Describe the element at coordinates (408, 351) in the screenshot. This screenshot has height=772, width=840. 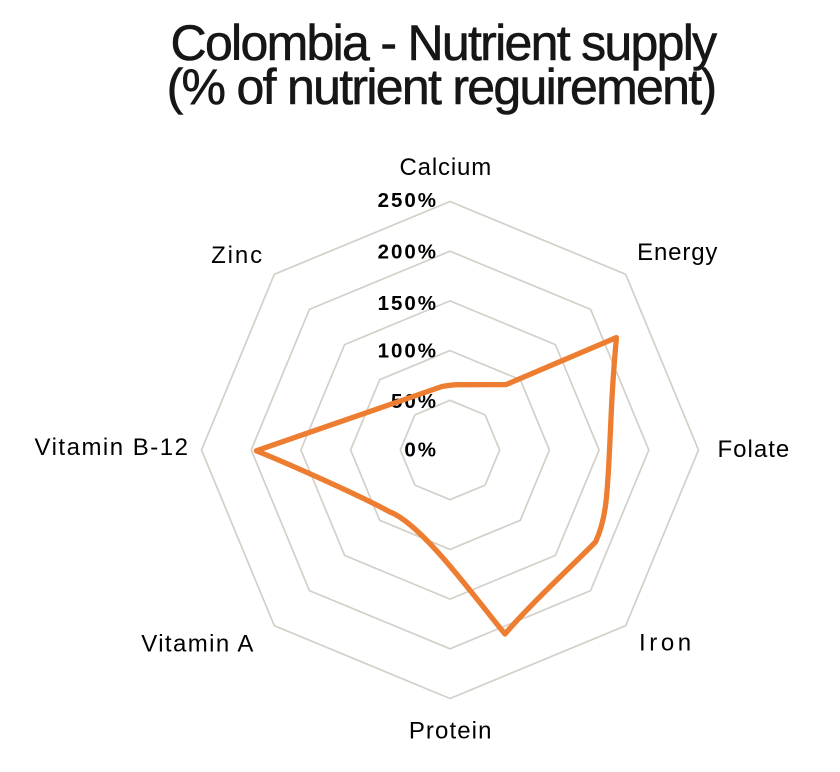
I see `svg-text: 100%` at that location.